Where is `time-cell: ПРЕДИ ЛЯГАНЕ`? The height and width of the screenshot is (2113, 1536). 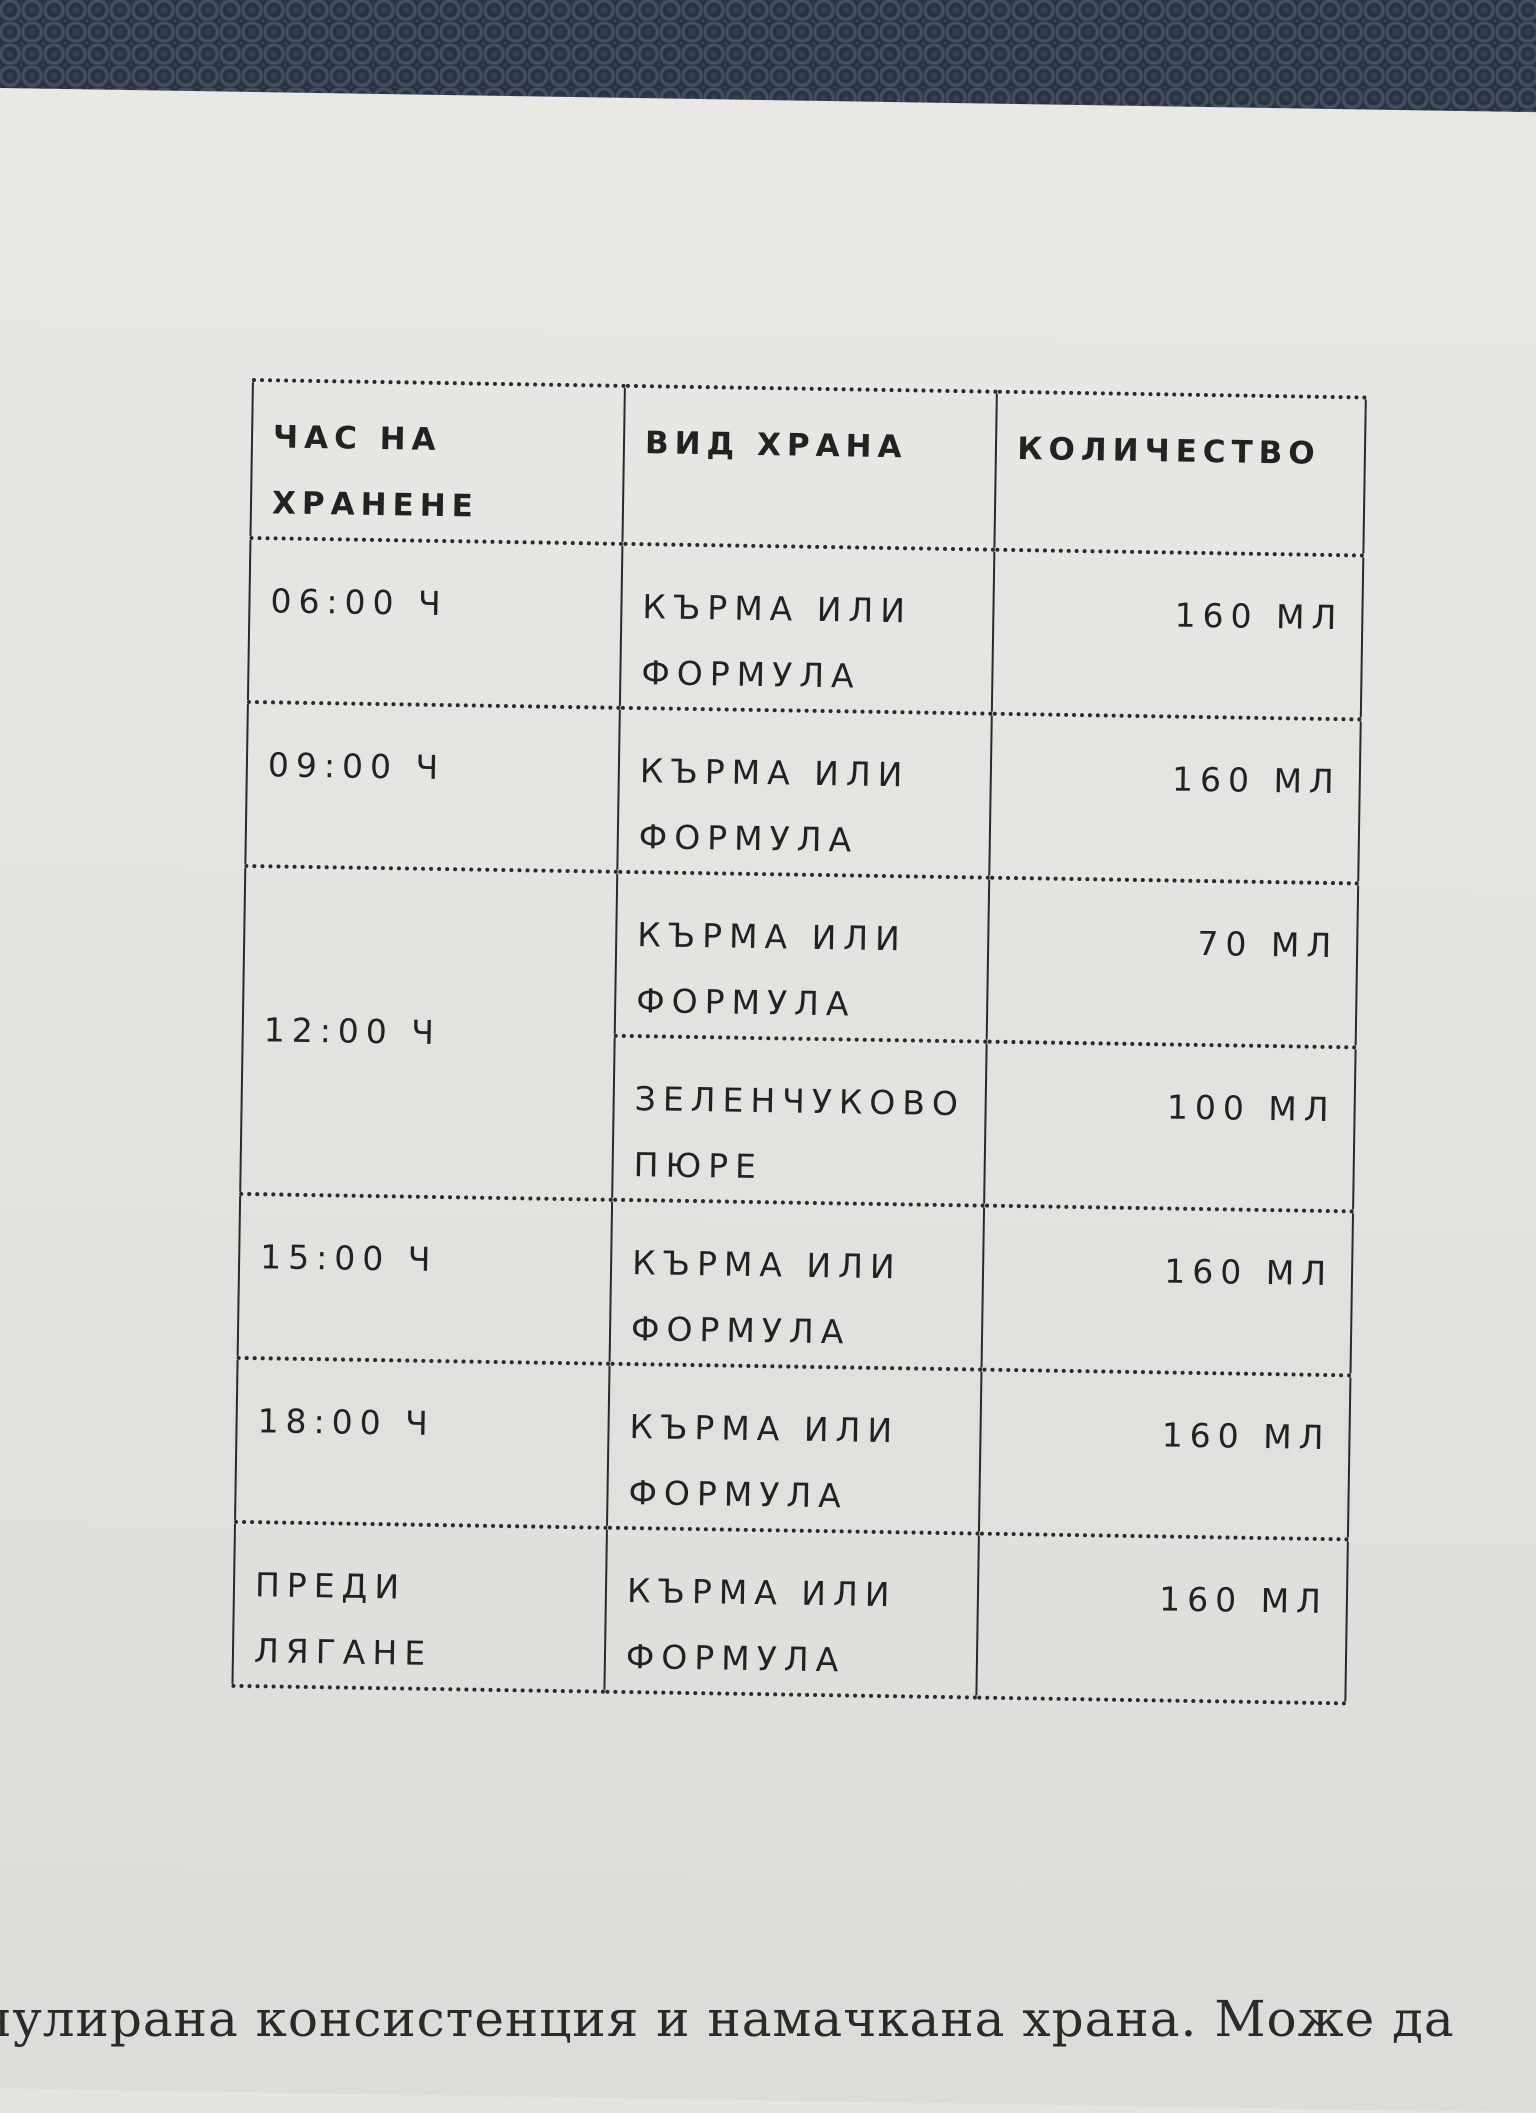
time-cell: ПРЕДИ ЛЯГАНЕ is located at coordinates (419, 1606).